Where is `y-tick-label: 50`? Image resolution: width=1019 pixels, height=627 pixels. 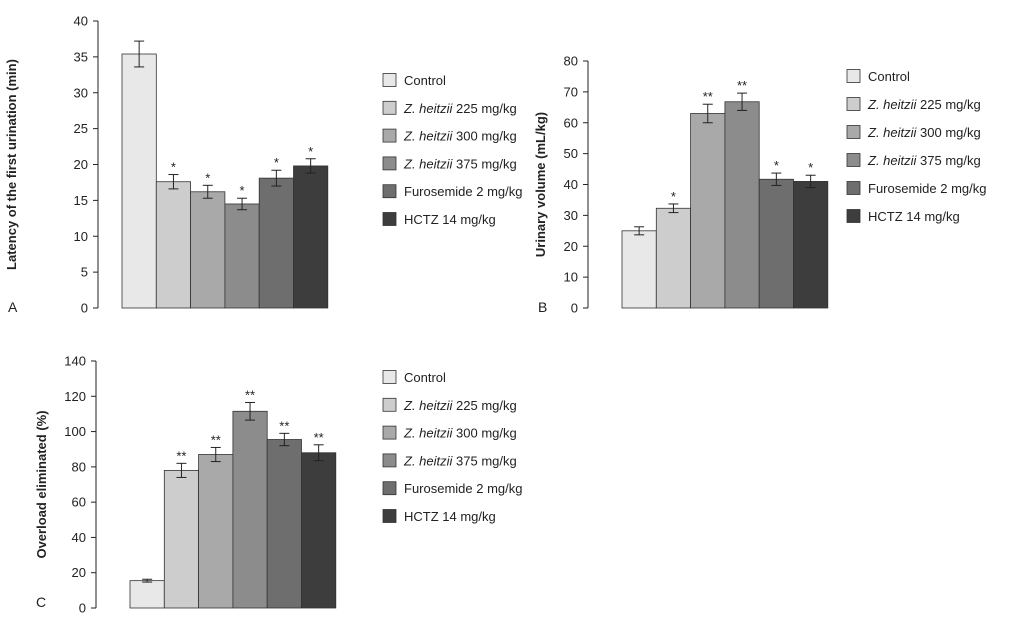 y-tick-label: 50 is located at coordinates (571, 153).